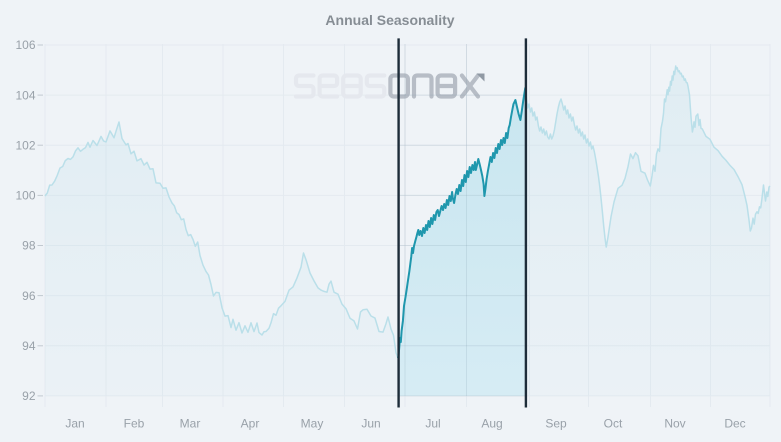  Describe the element at coordinates (250, 424) in the screenshot. I see `svg-text: Apr` at that location.